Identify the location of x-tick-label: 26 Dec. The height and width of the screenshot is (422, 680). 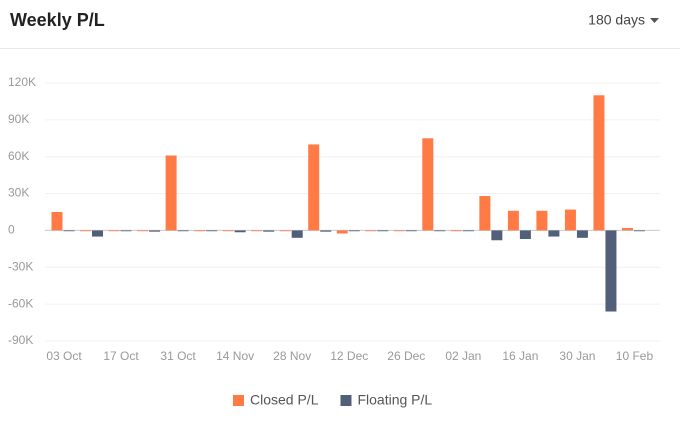
(406, 356).